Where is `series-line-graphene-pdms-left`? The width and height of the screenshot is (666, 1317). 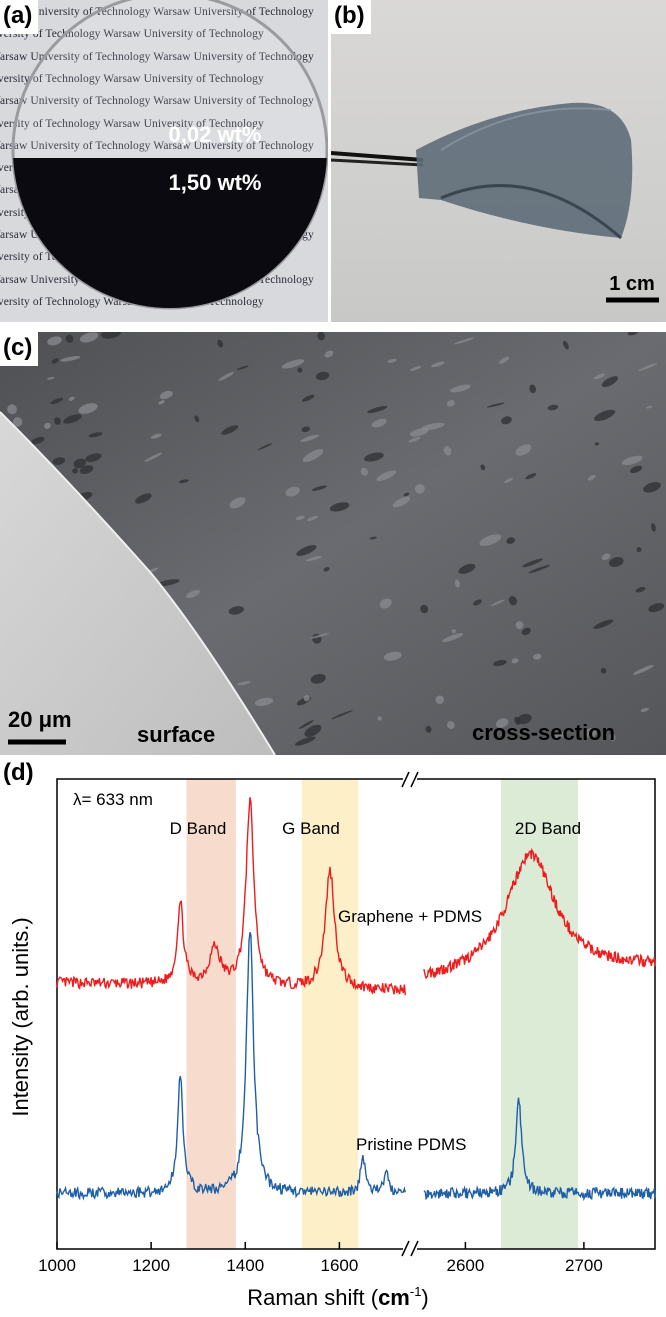
series-line-graphene-pdms-left is located at coordinates (231, 896).